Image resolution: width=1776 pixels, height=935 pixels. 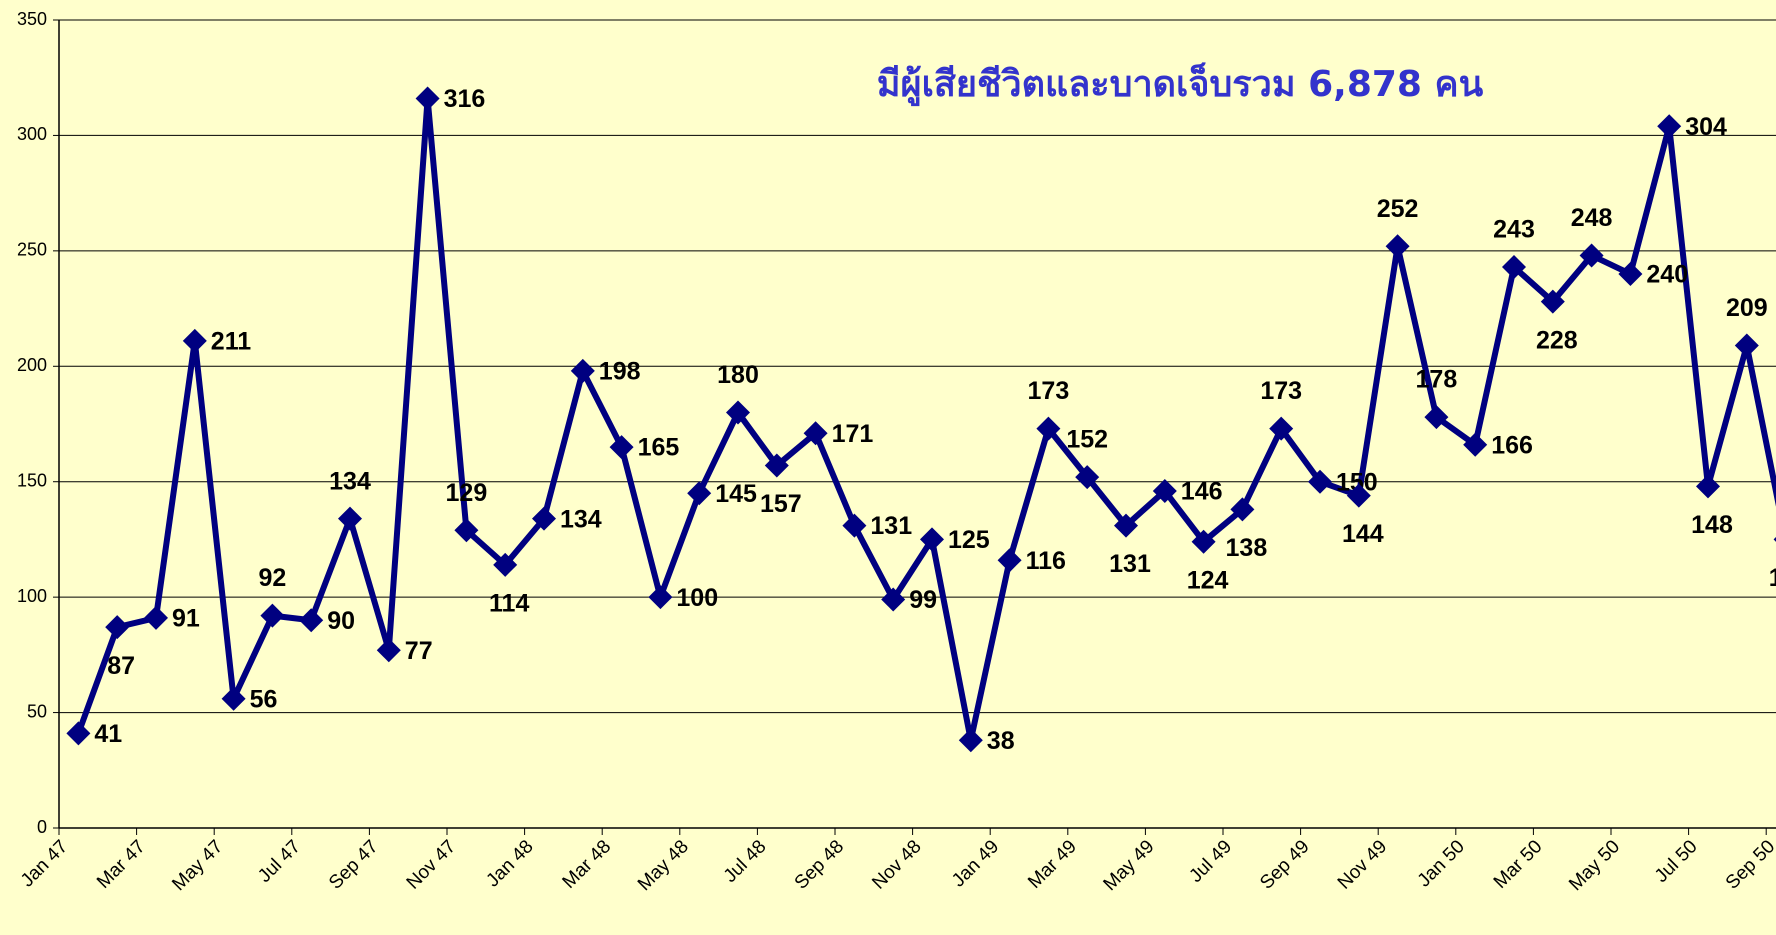 I want to click on chart-title: มีผู้เสียชีวิตและบาดเจ็บรวม 6,878 คน, so click(x=1180, y=84).